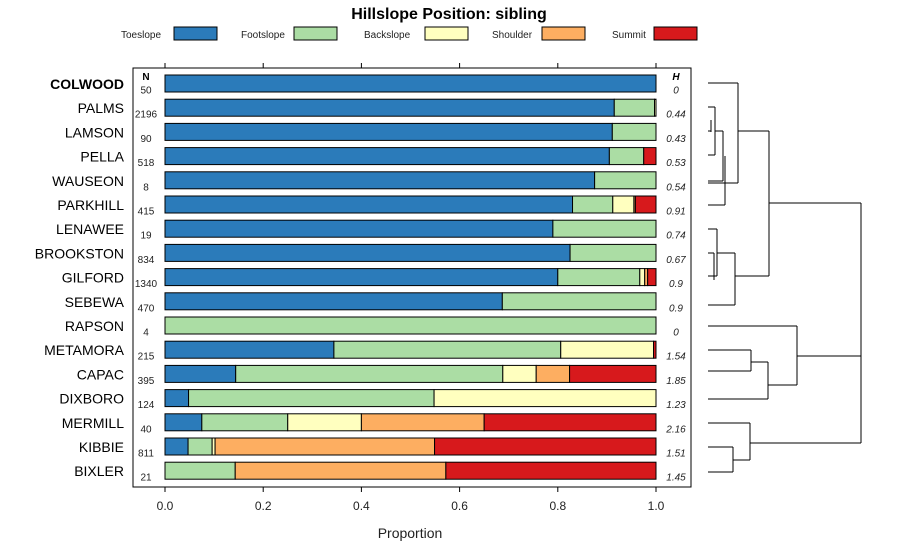 This screenshot has width=900, height=560. I want to click on bar-segment-mermill-summit, so click(570, 422).